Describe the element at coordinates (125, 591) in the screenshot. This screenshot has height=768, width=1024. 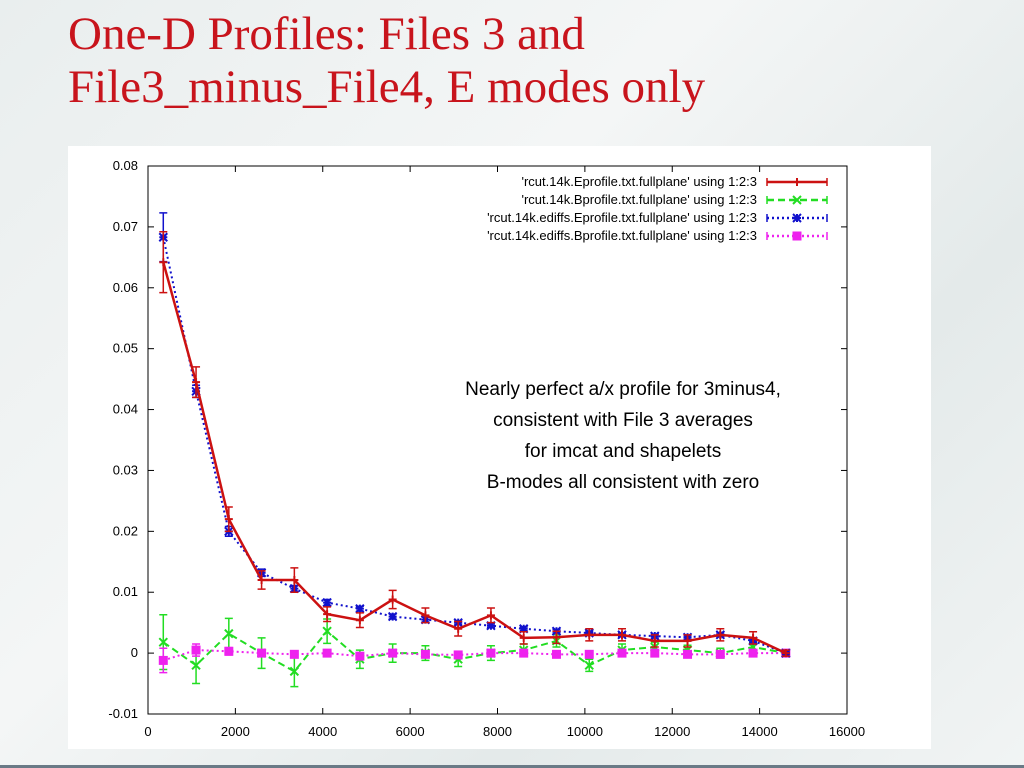
I see `y-tick-label: 0.01` at that location.